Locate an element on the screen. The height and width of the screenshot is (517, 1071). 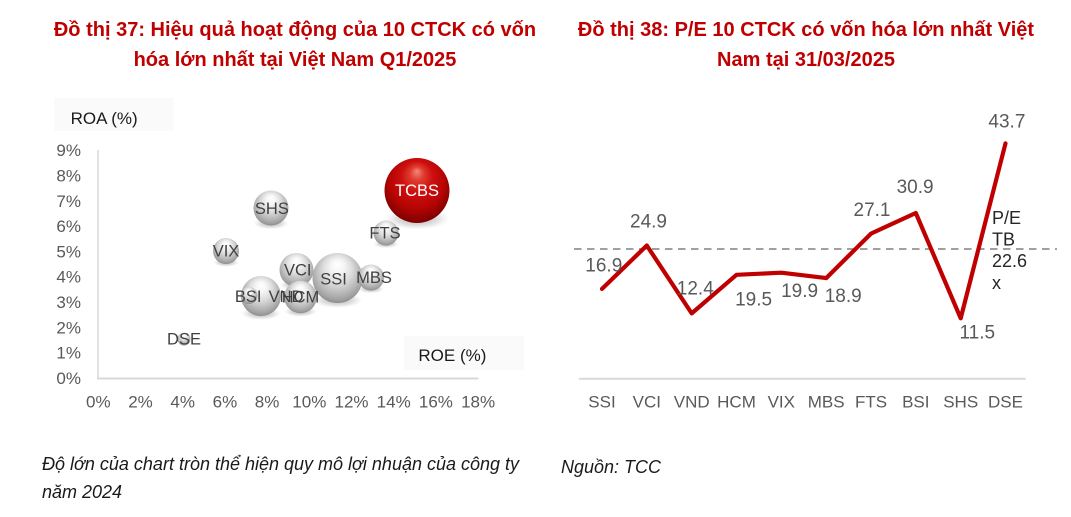
svg-text: 14% is located at coordinates (394, 402).